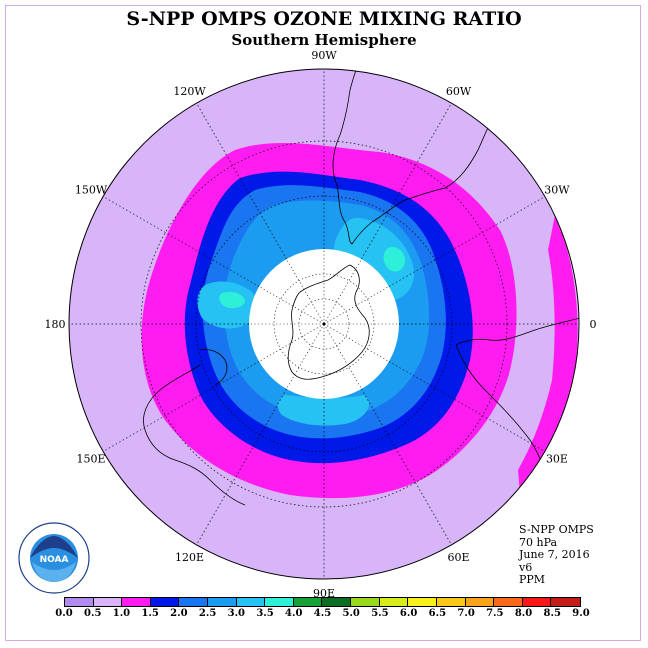 The width and height of the screenshot is (648, 648). Describe the element at coordinates (150, 613) in the screenshot. I see `colorbar-tick-label: 1.5` at that location.